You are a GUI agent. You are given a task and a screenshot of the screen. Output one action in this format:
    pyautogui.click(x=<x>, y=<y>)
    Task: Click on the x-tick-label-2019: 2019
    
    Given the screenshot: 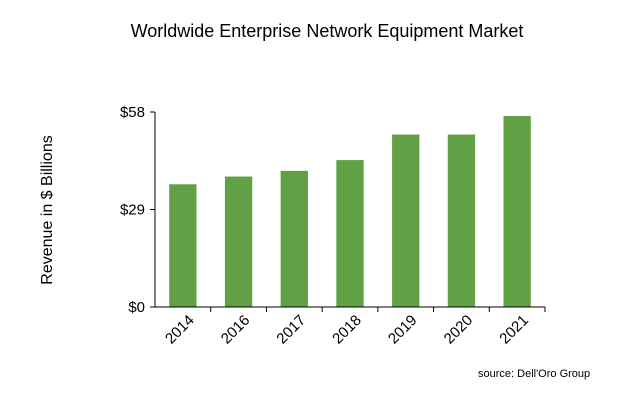 What is the action you would take?
    pyautogui.click(x=403, y=330)
    